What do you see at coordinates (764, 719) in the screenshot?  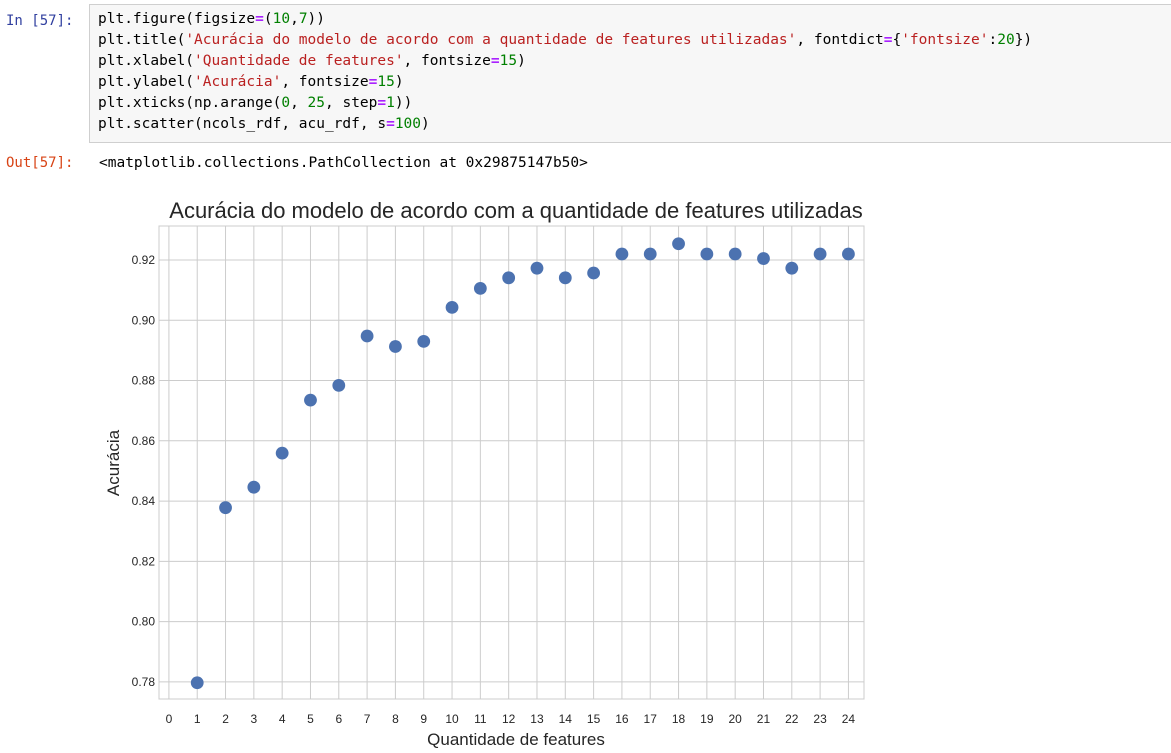 I see `x-tick-label: 21` at bounding box center [764, 719].